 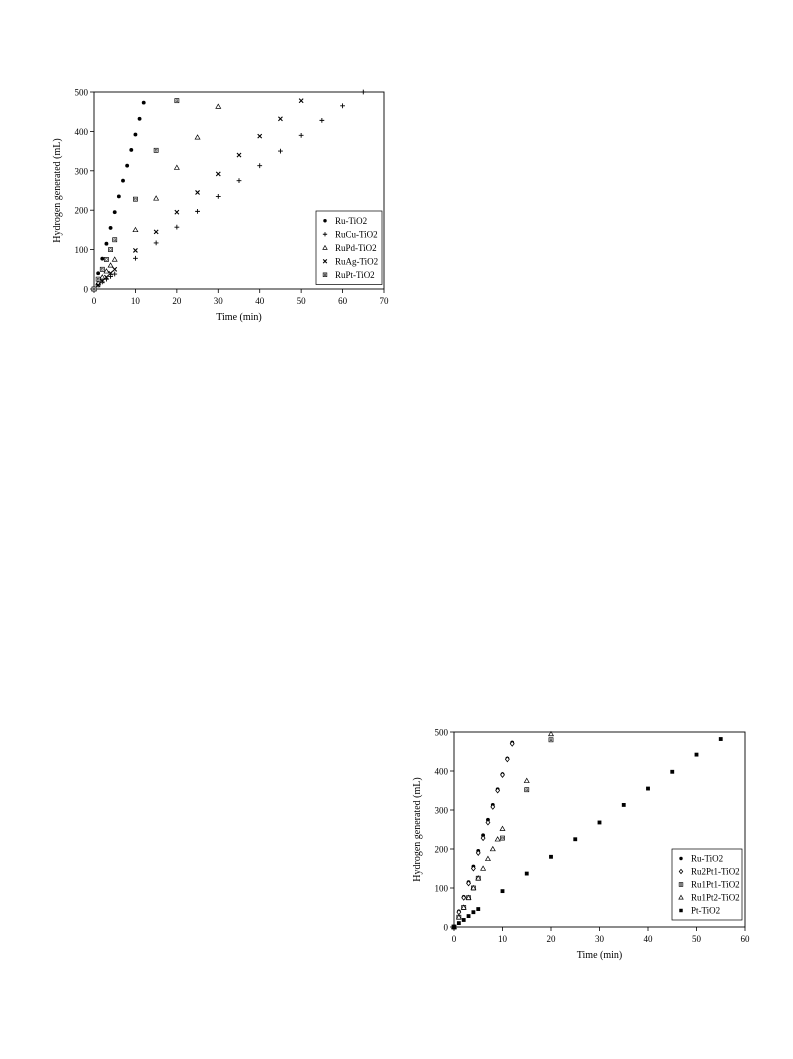 What do you see at coordinates (136, 301) in the screenshot?
I see `x-tick-label: 10` at bounding box center [136, 301].